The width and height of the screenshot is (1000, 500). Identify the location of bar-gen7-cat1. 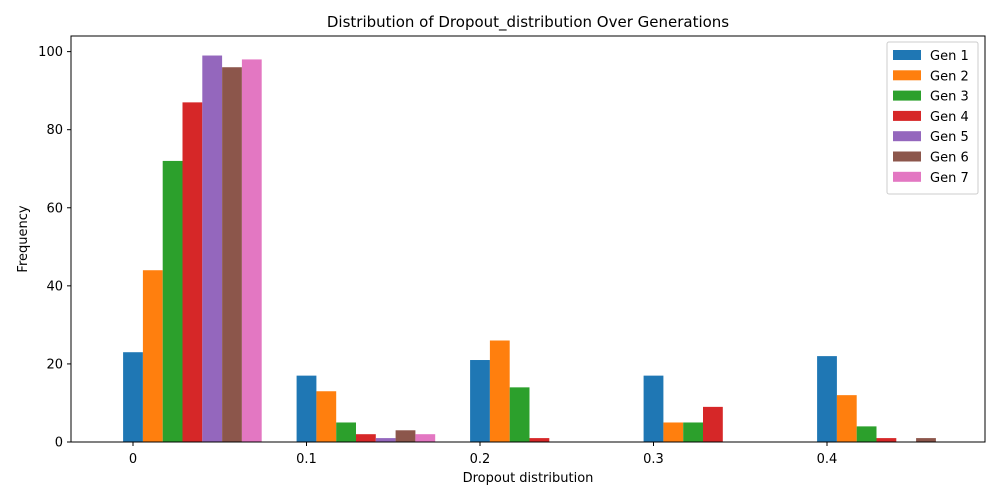
(425, 438).